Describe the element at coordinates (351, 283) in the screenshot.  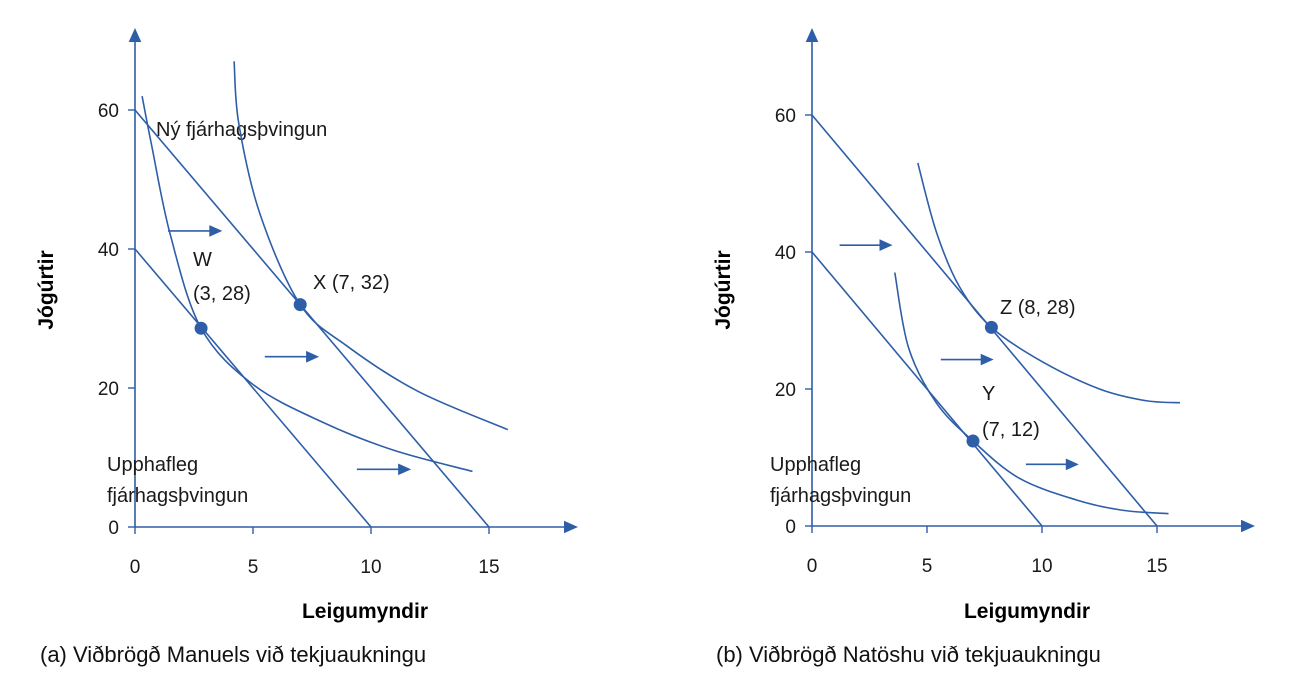
I see `point-X-label: X (7, 32)` at that location.